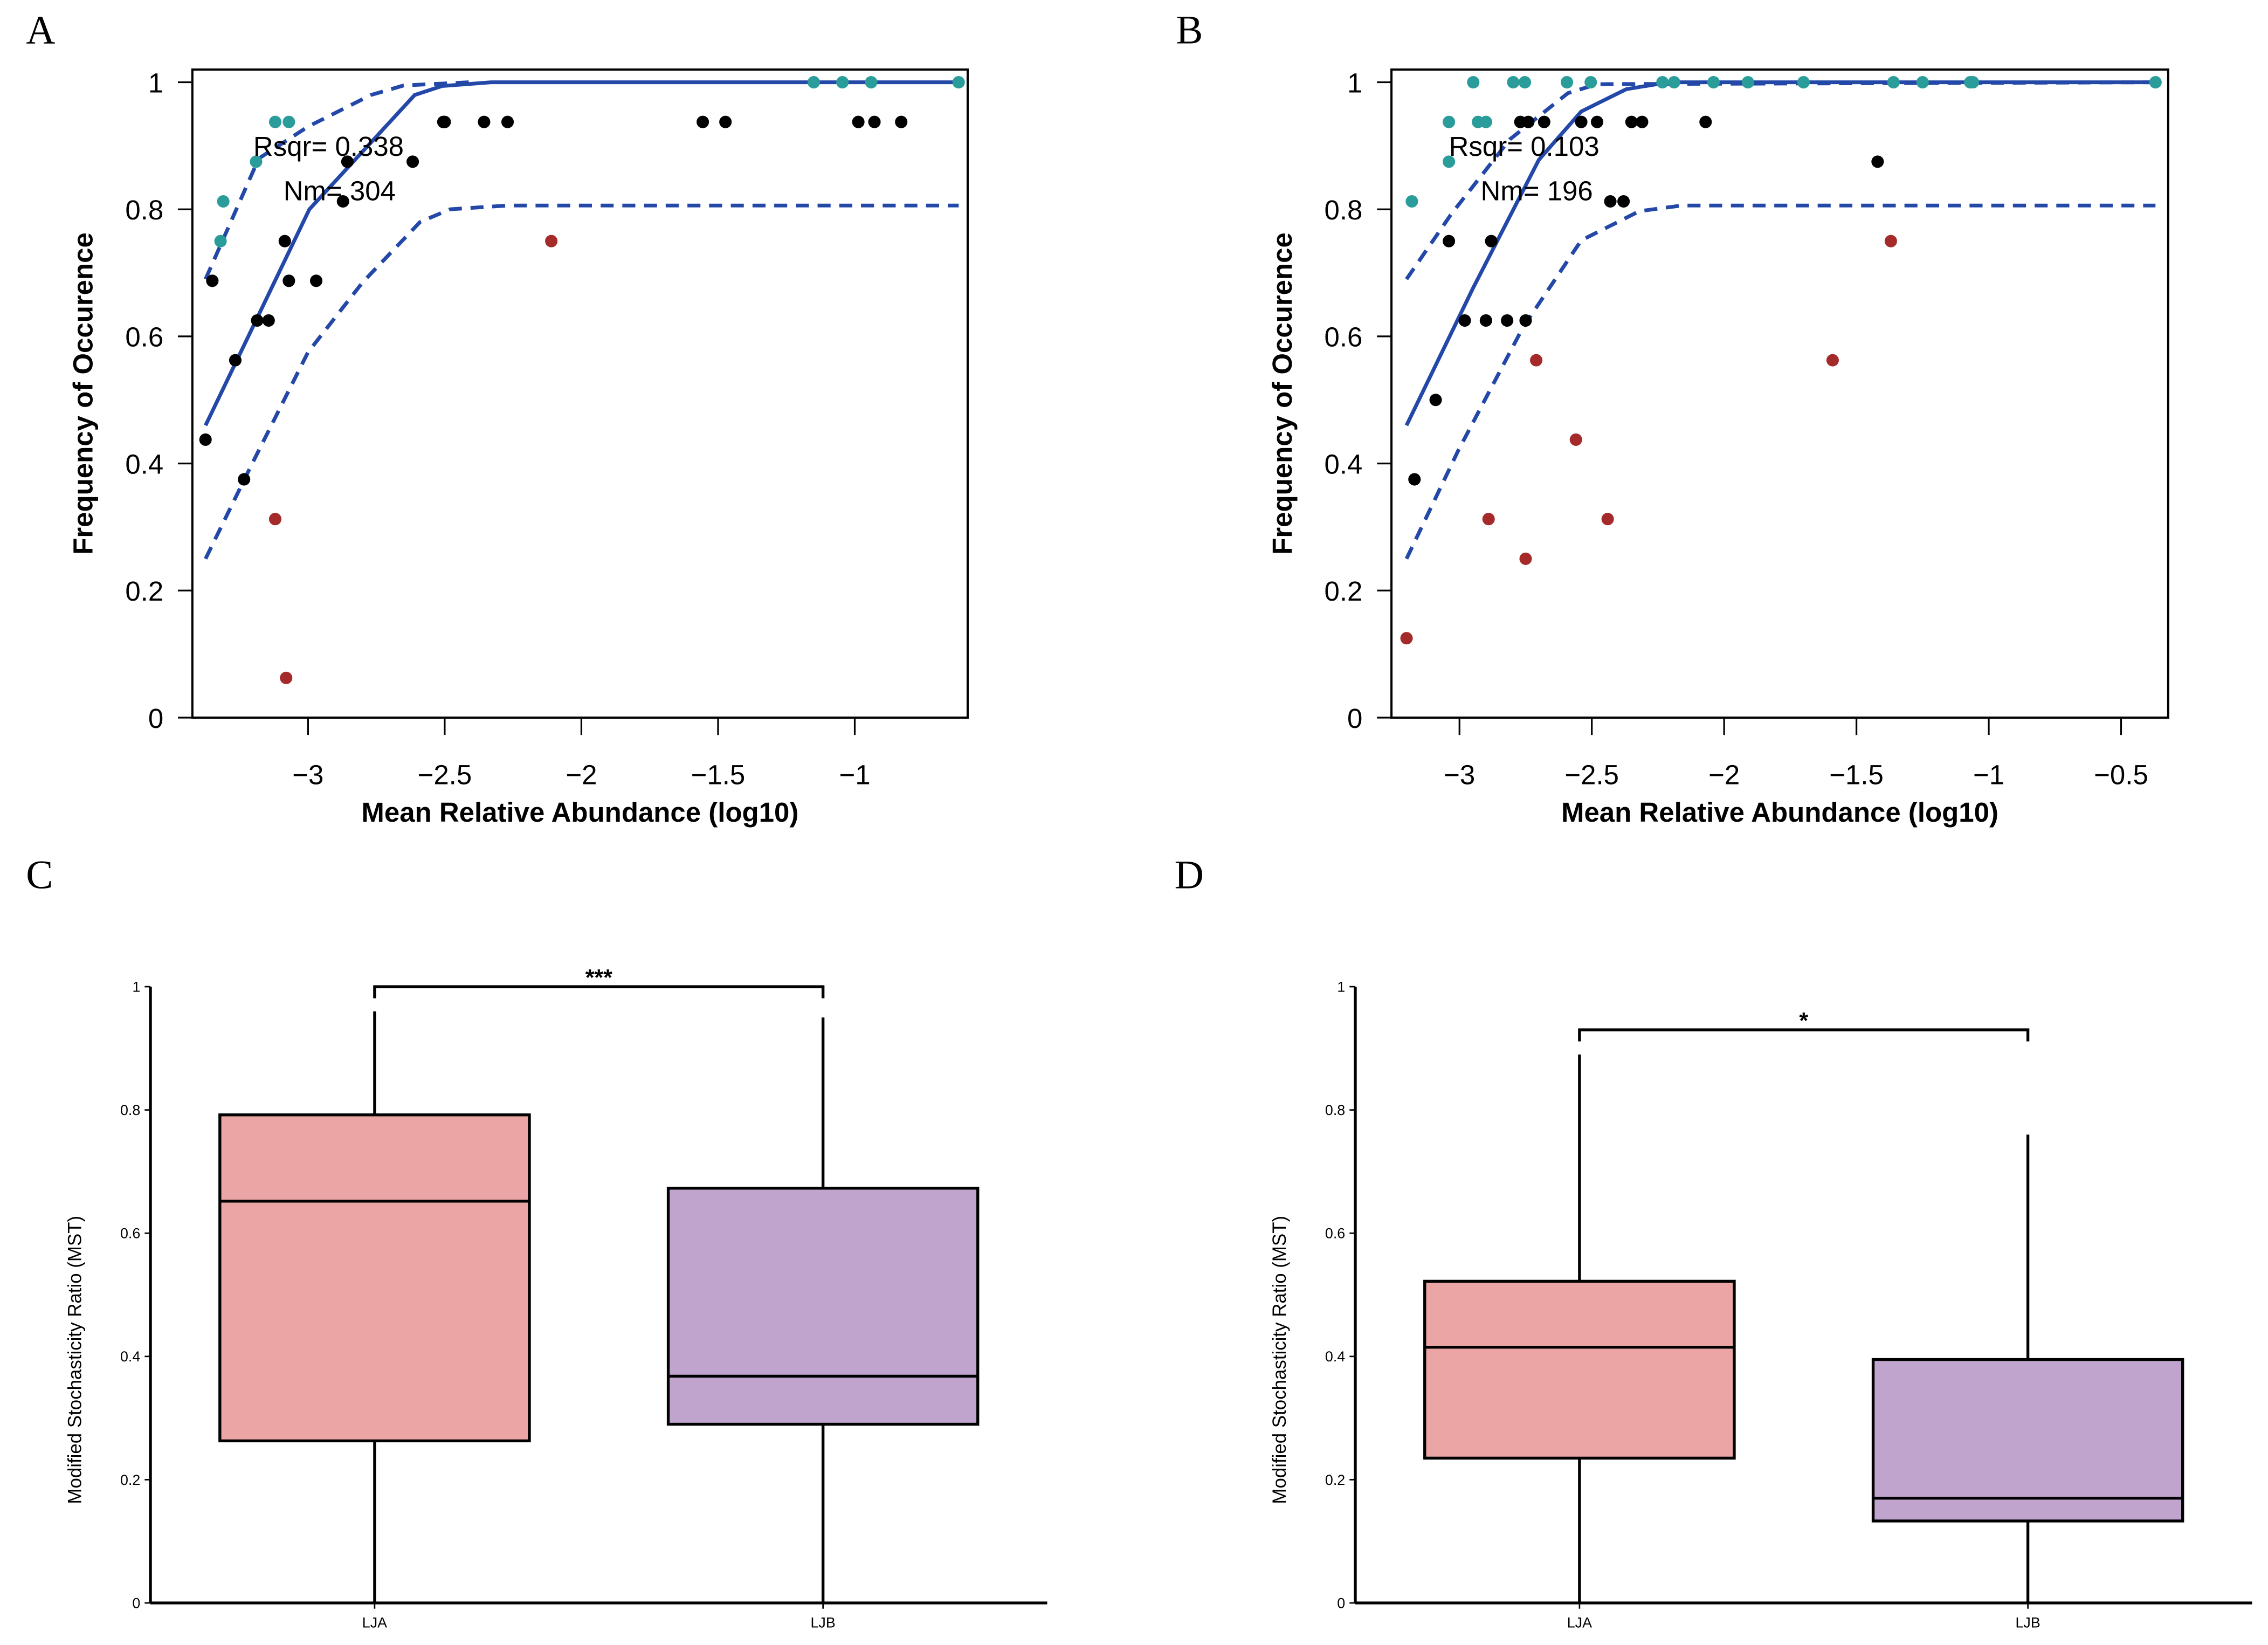 The image size is (2268, 1645). I want to click on panel-label-c: C, so click(39, 876).